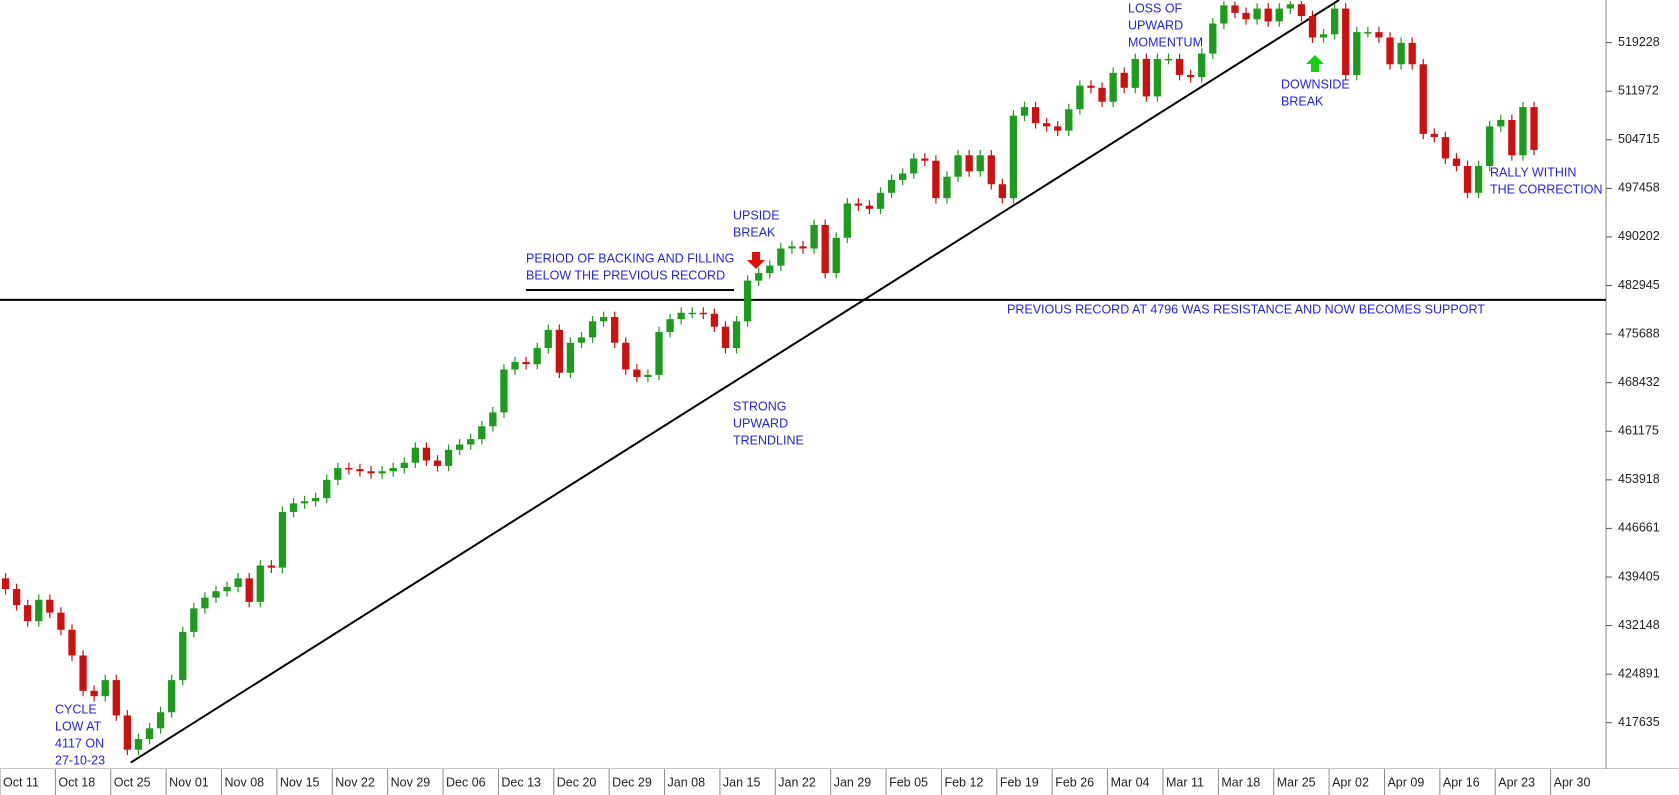 The image size is (1679, 795). What do you see at coordinates (1639, 625) in the screenshot?
I see `y-tick-label: 432148` at bounding box center [1639, 625].